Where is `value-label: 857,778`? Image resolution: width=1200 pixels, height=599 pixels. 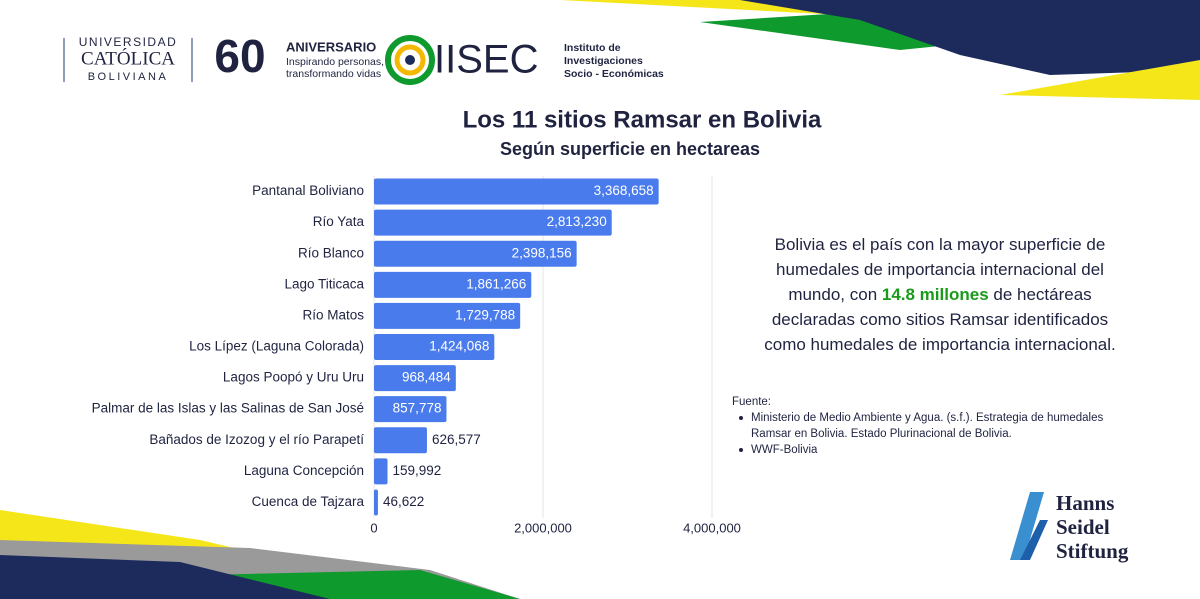
value-label: 857,778 is located at coordinates (417, 408).